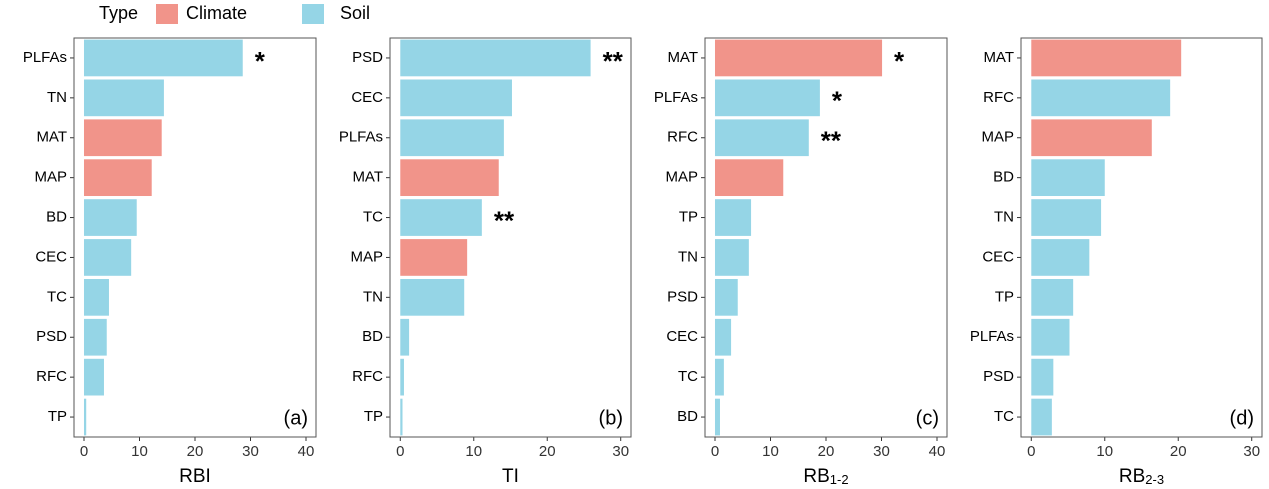 This screenshot has height=489, width=1269. What do you see at coordinates (216, 13) in the screenshot?
I see `legend-label: Climate` at bounding box center [216, 13].